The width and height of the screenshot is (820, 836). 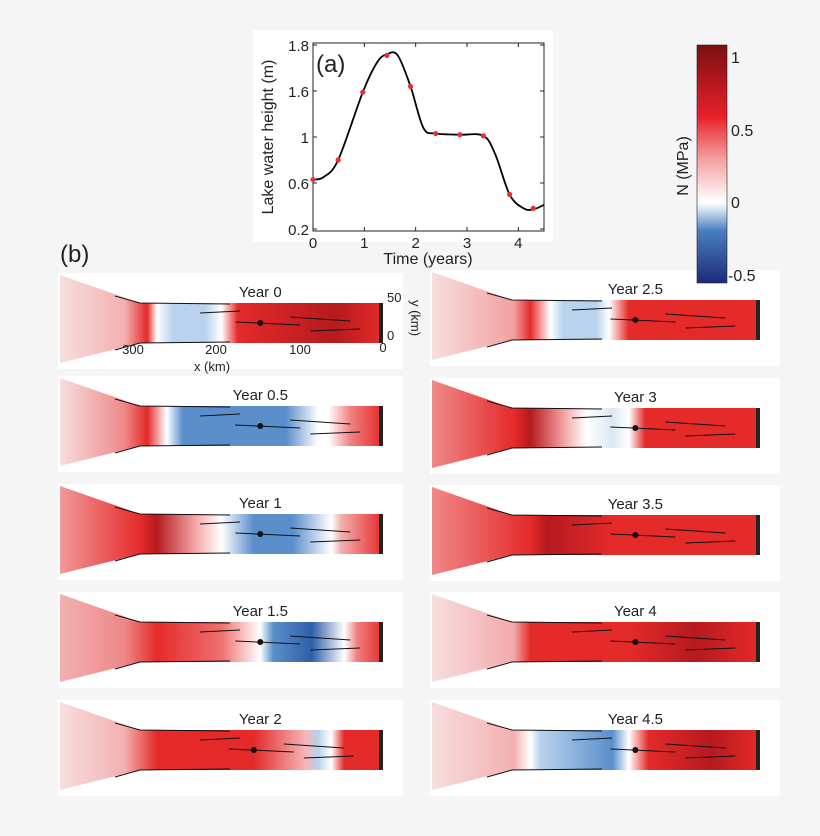 What do you see at coordinates (268, 137) in the screenshot?
I see `y-axis-label: Lake water height (m)` at bounding box center [268, 137].